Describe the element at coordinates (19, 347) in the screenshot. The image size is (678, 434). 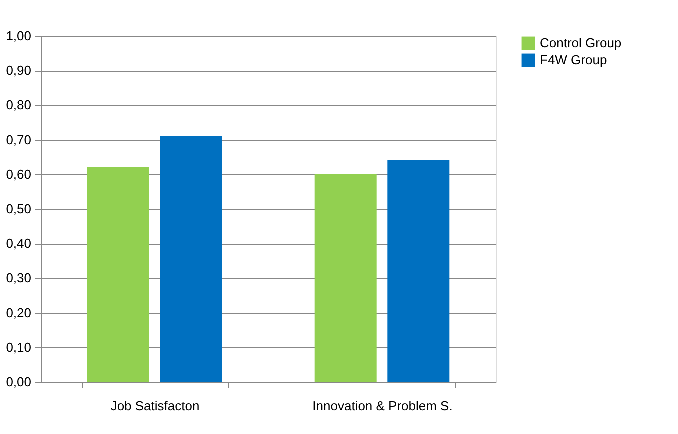
I see `y-tick-label: 0,10` at that location.